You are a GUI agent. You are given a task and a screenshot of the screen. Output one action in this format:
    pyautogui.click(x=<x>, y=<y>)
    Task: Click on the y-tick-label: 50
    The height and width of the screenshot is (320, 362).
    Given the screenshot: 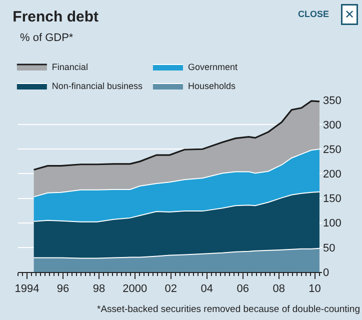 What is the action you would take?
    pyautogui.click(x=329, y=248)
    